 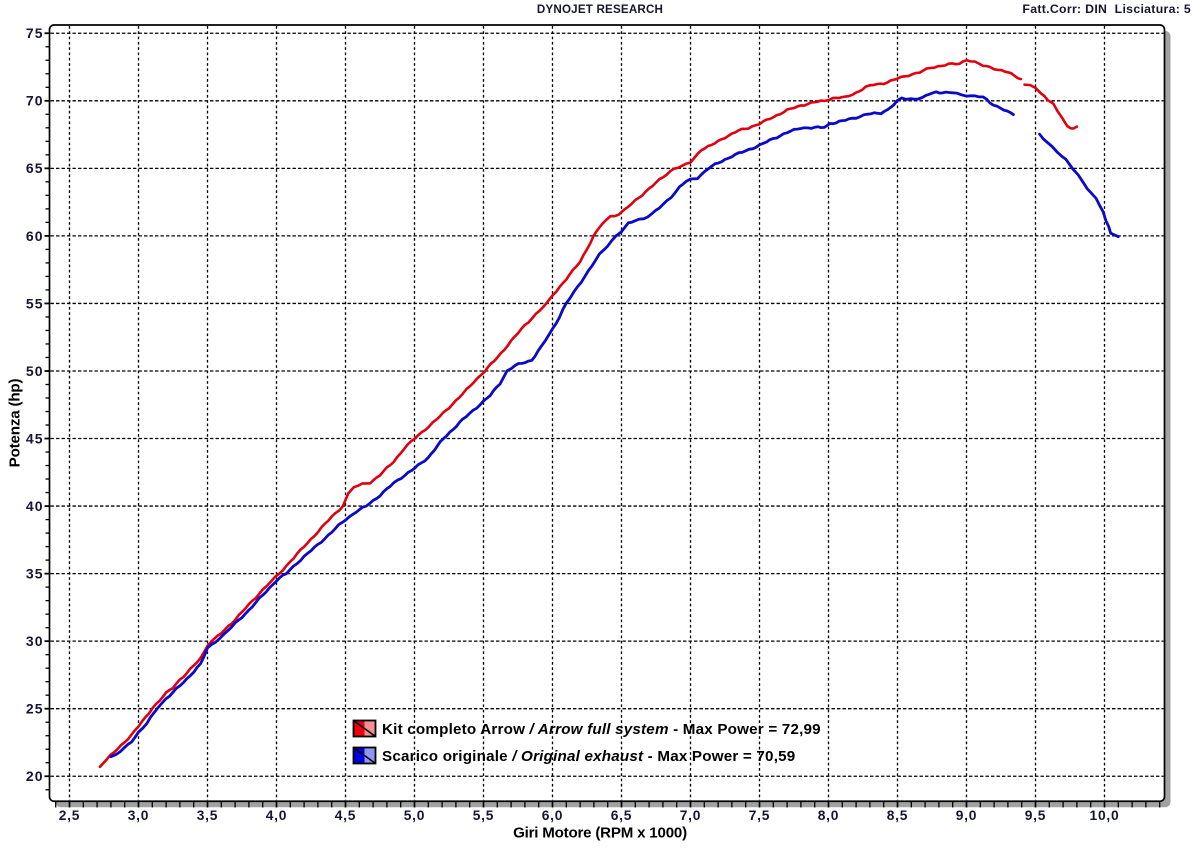 I want to click on svg-text: 7,5, so click(x=760, y=815).